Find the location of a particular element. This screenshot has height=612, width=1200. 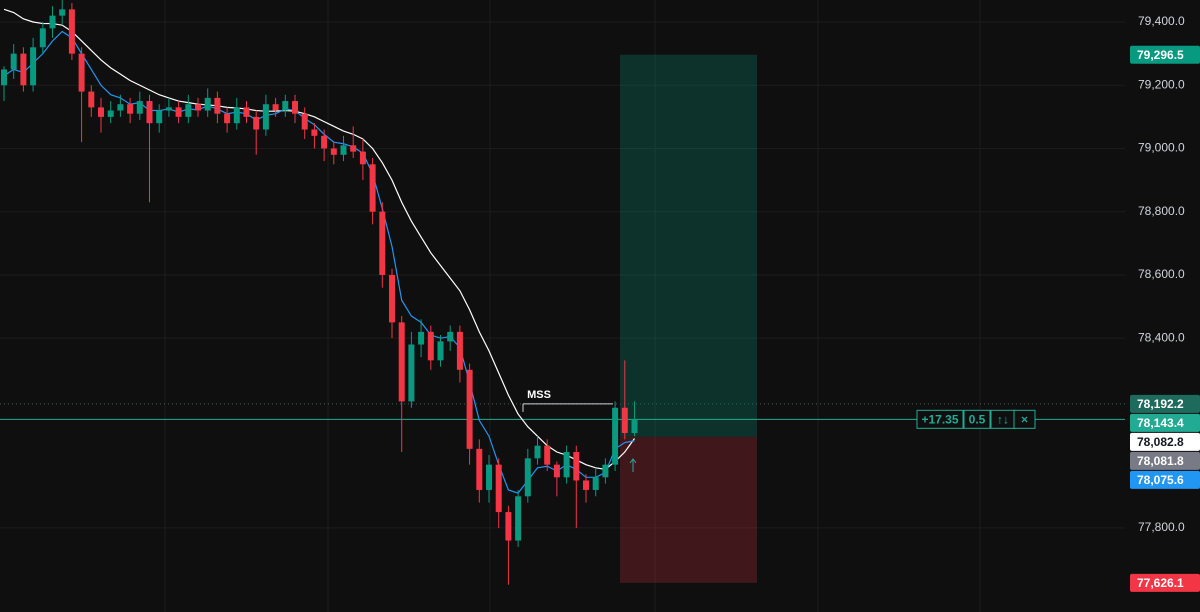

price-tag-label: 79,296.5 is located at coordinates (1160, 55).